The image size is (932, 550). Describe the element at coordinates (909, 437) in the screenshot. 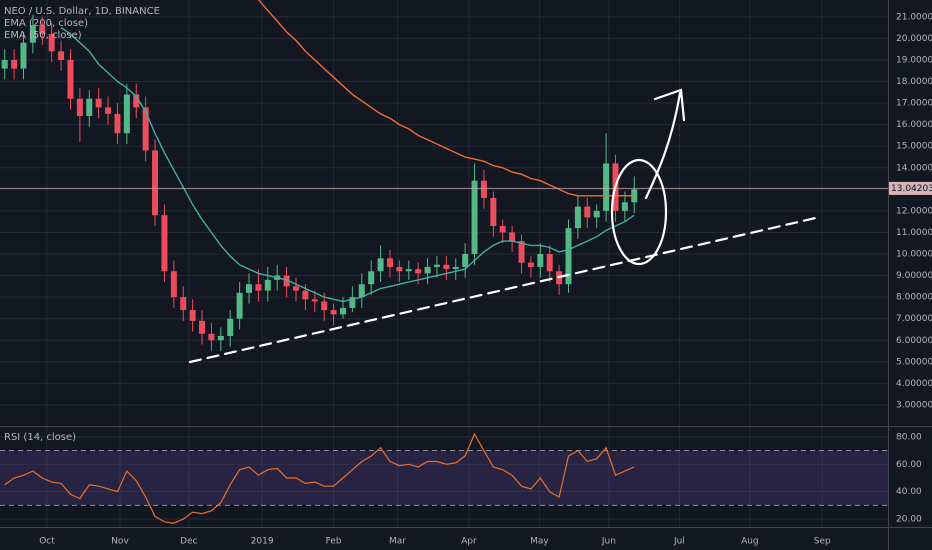

I see `y-tick-label: 80.00` at that location.